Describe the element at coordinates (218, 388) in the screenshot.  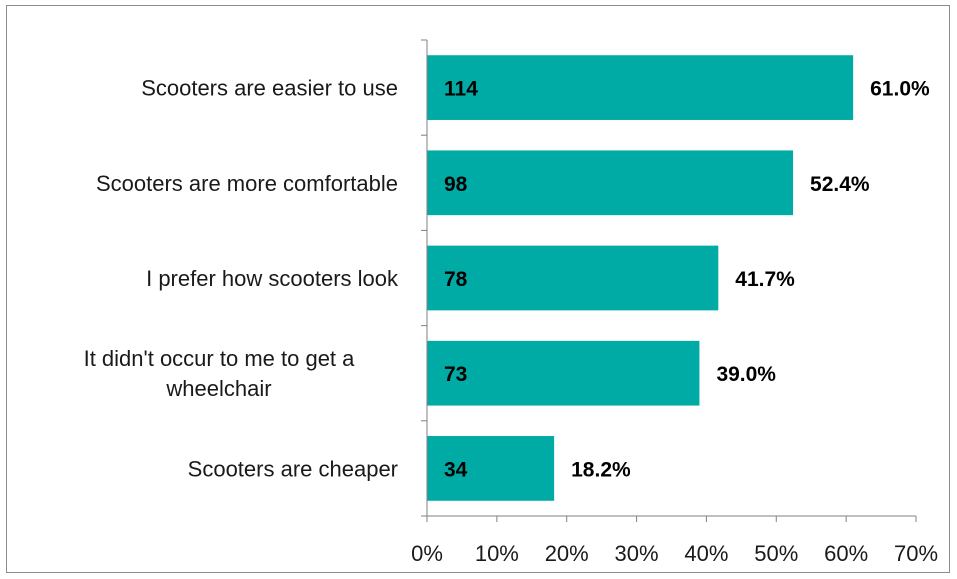
I see `category-label: wheelchair` at that location.